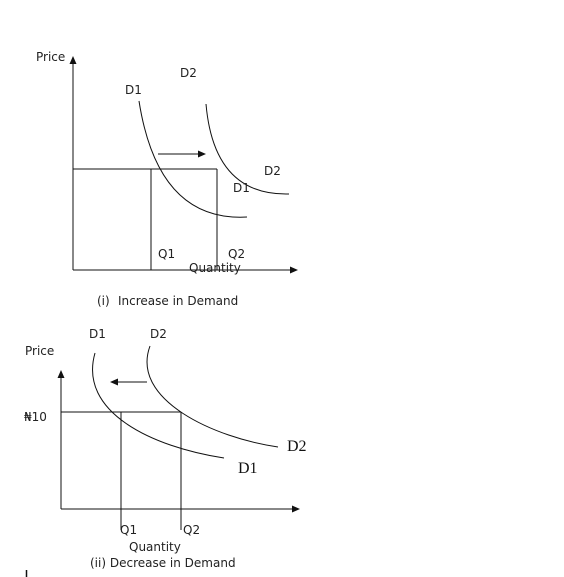  What do you see at coordinates (166, 254) in the screenshot?
I see `q1-label-1: Q1` at bounding box center [166, 254].